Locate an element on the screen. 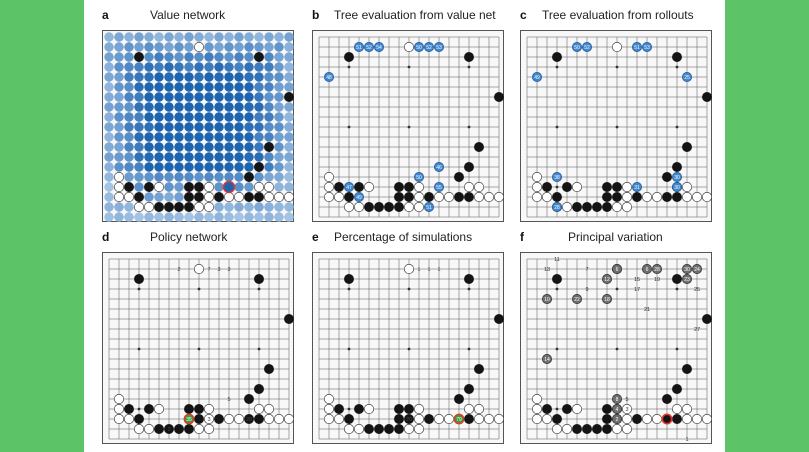 This screenshot has height=452, width=809. board-diagram is located at coordinates (199, 127).